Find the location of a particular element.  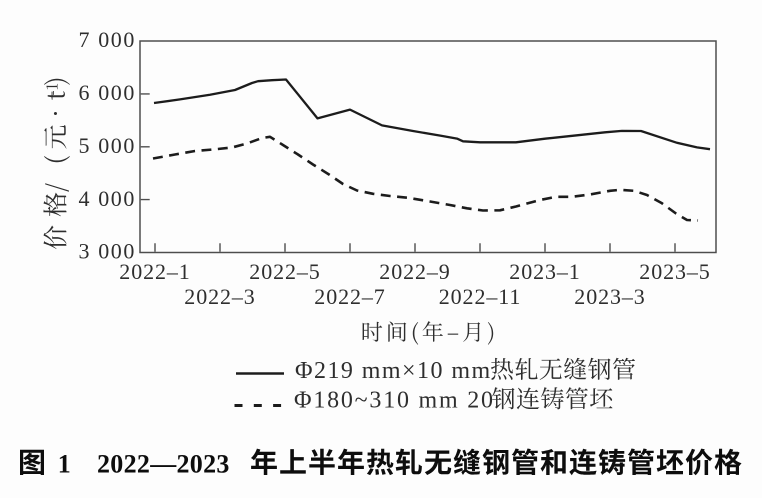

svg-text: 3 000 is located at coordinates (108, 251).